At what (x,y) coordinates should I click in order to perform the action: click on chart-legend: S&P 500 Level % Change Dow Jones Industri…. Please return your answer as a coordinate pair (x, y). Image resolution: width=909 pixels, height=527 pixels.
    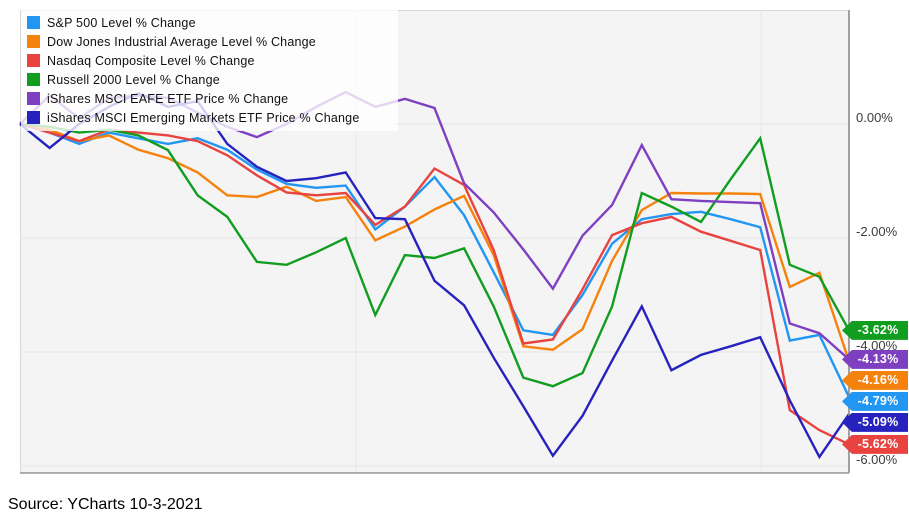
    Looking at the image, I should click on (209, 70).